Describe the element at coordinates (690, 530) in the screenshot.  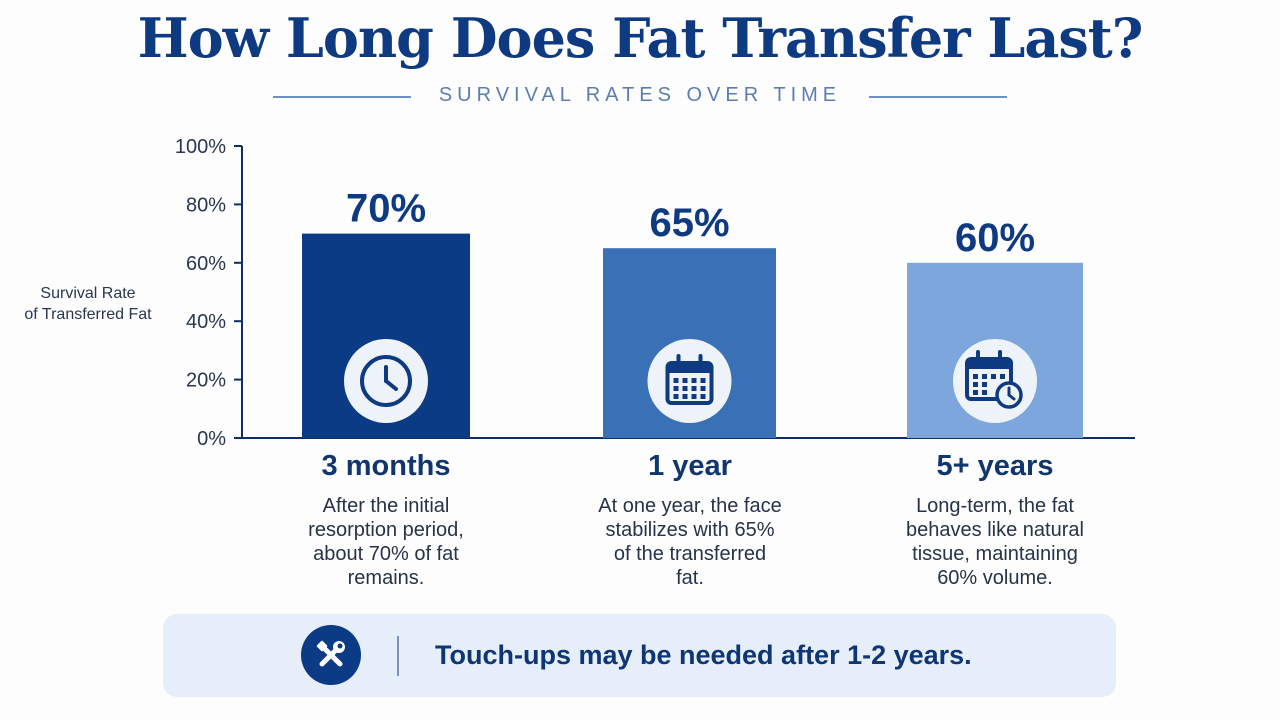
I see `description-line: stabilizes with 65%` at that location.